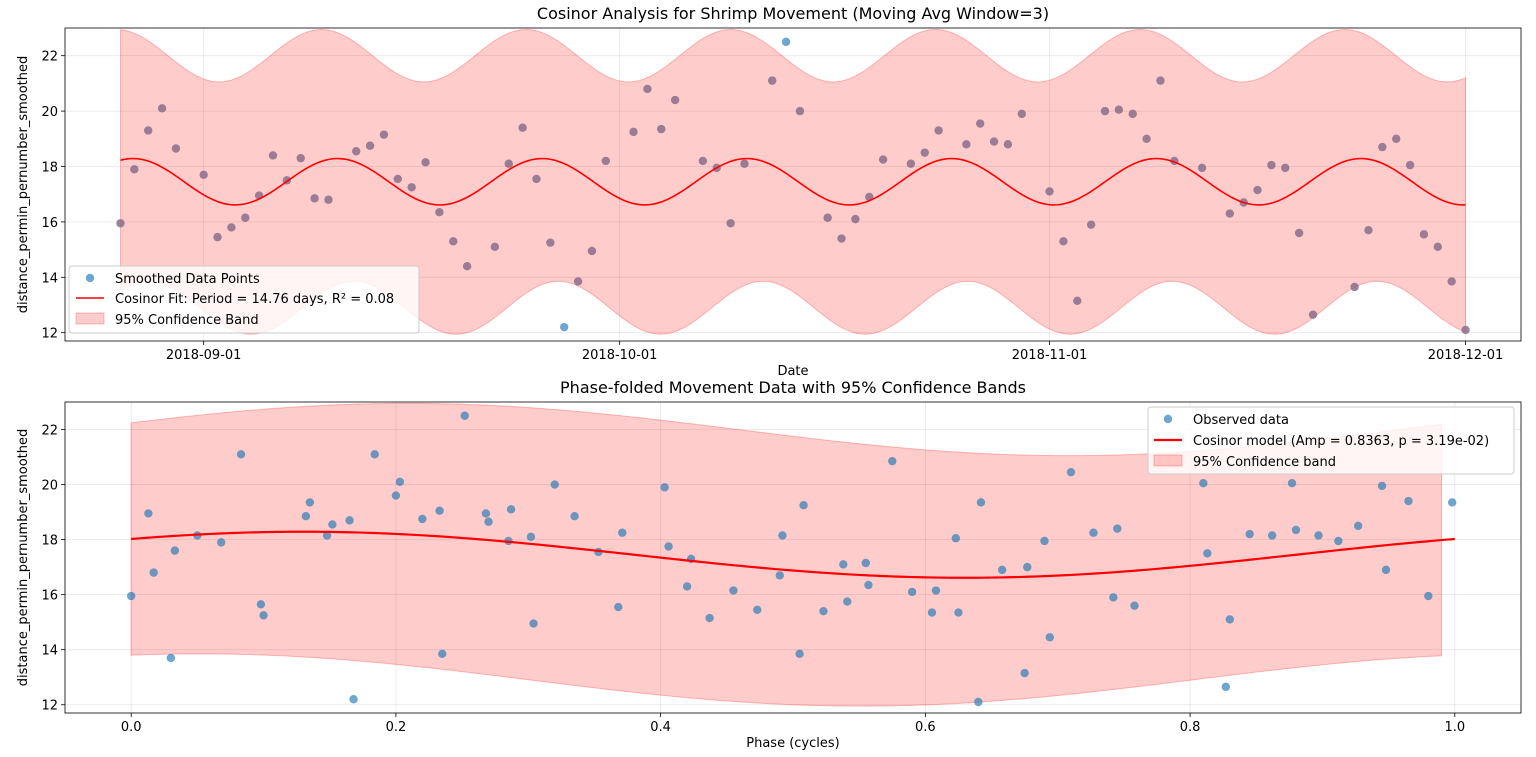 Image resolution: width=1536 pixels, height=757 pixels. What do you see at coordinates (23, 185) in the screenshot?
I see `p1-y-axis-label: distance_permin_pernumber_smoothed` at bounding box center [23, 185].